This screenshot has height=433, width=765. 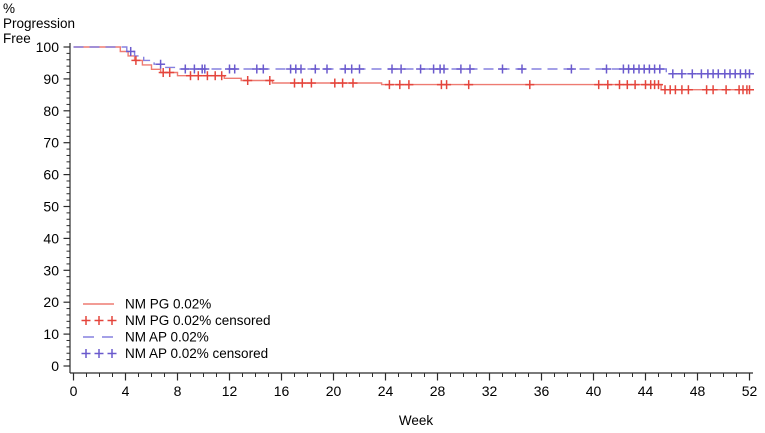 I want to click on y-tick-label: 100, so click(x=48, y=47).